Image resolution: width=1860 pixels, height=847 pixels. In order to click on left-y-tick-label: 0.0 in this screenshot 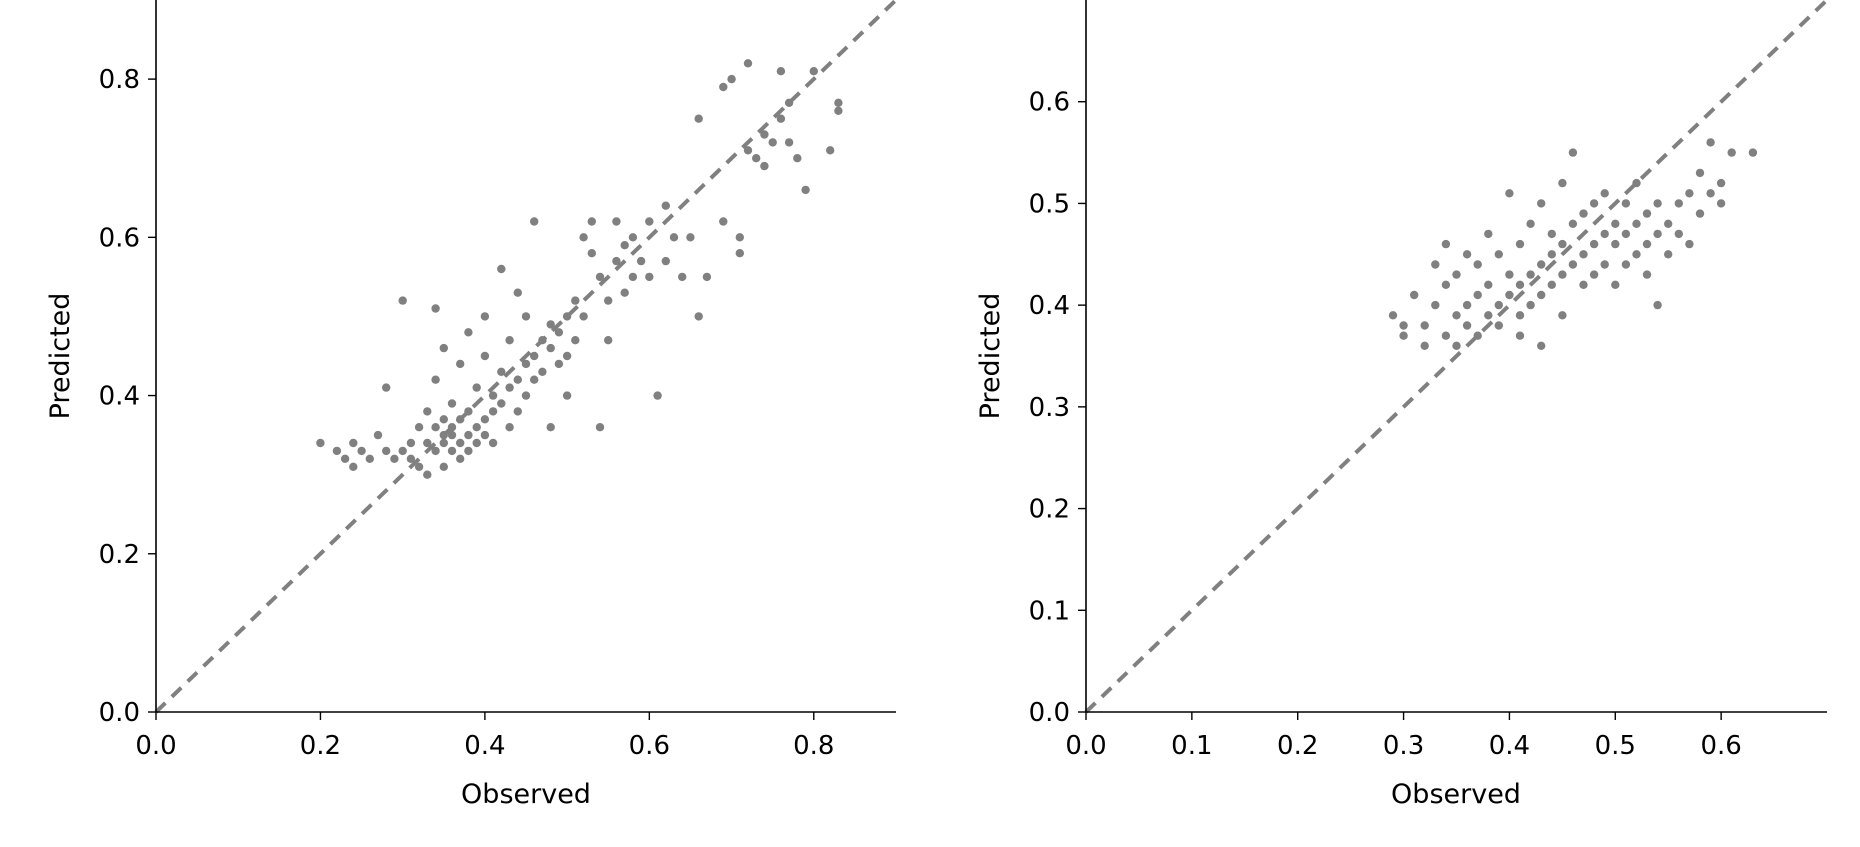, I will do `click(119, 713)`.